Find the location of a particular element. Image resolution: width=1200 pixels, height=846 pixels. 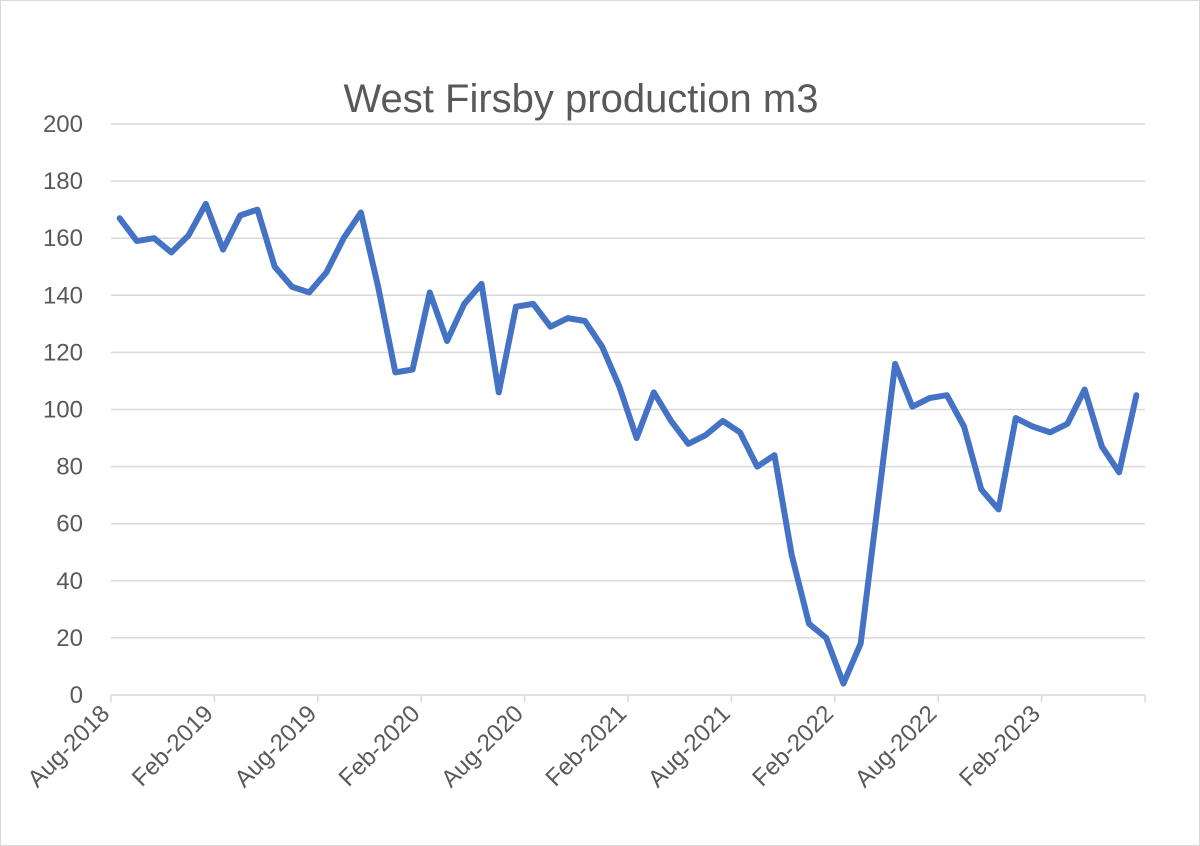

x-tick-label: Aug-2022 is located at coordinates (896, 746).